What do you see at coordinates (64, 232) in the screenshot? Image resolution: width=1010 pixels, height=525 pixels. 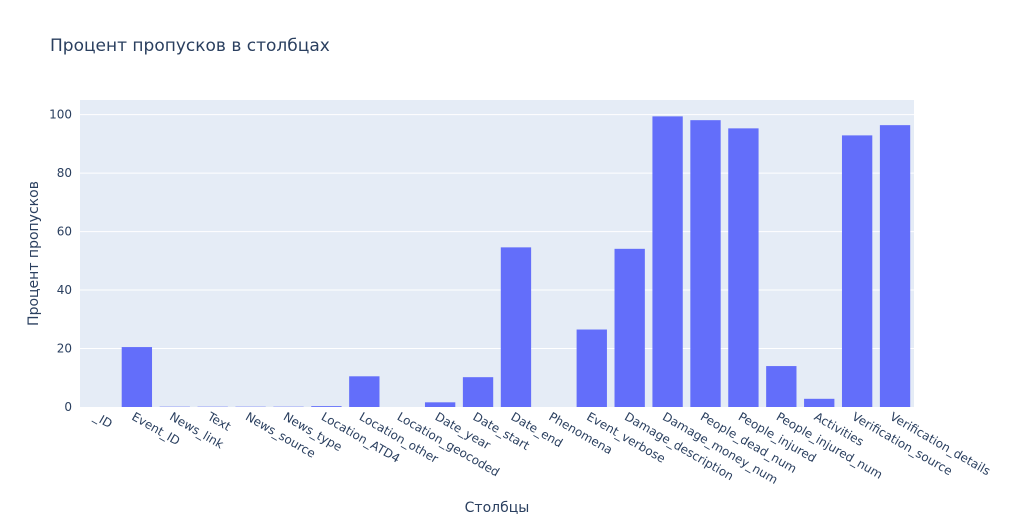 I see `y-tick-label: 60` at bounding box center [64, 232].